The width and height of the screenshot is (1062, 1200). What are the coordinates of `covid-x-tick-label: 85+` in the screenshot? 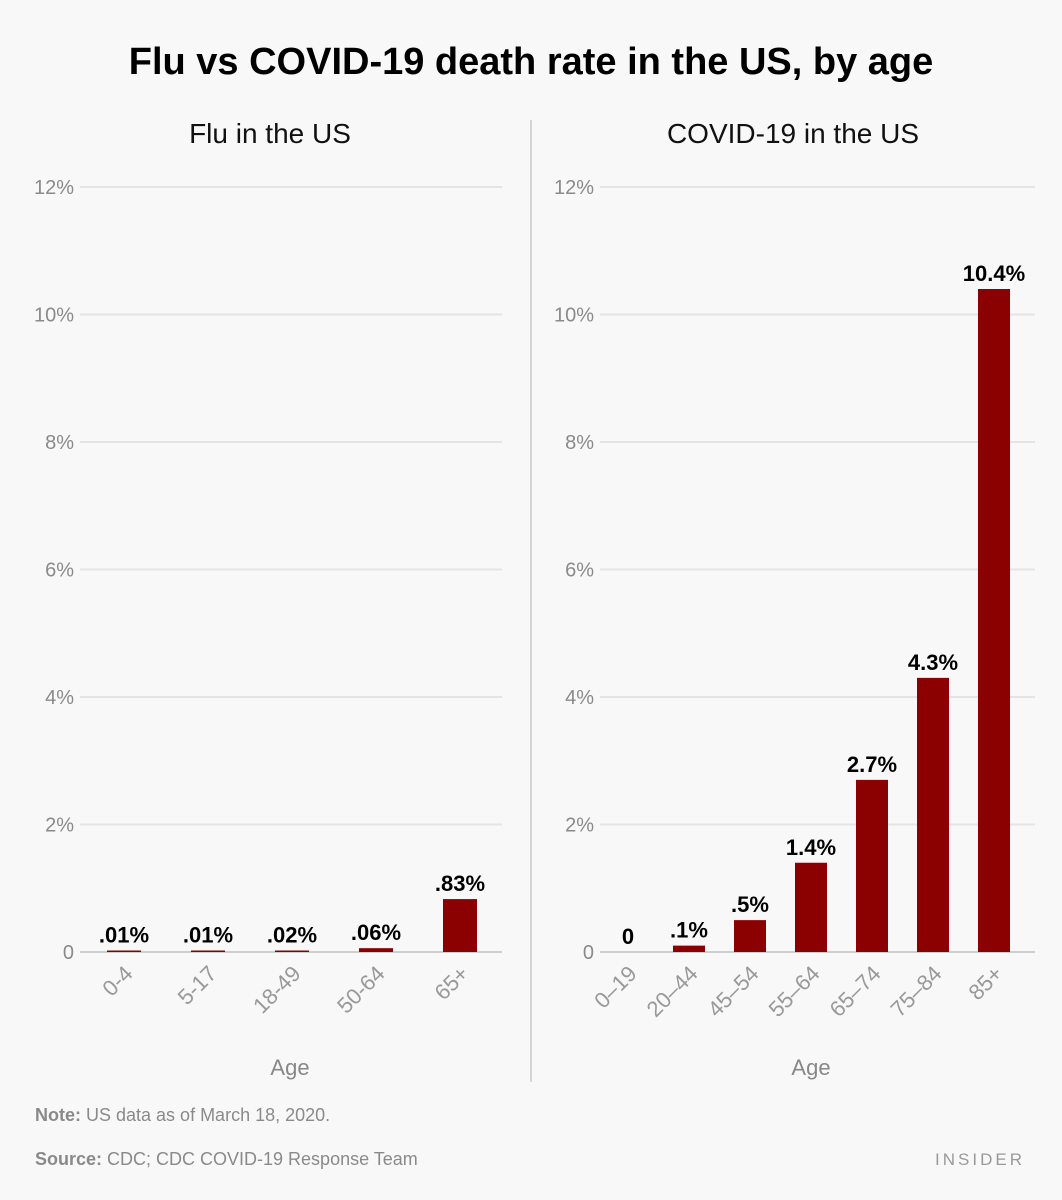 It's located at (985, 983).